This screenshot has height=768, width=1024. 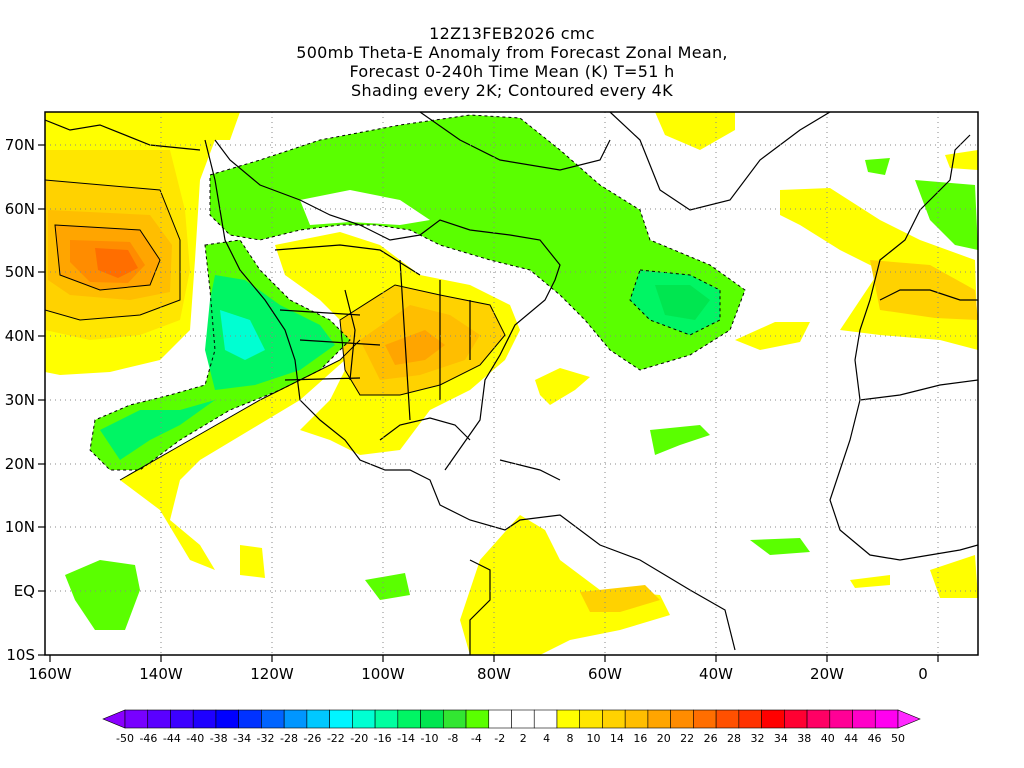 I want to click on x-label-80w: 80W, so click(x=494, y=674).